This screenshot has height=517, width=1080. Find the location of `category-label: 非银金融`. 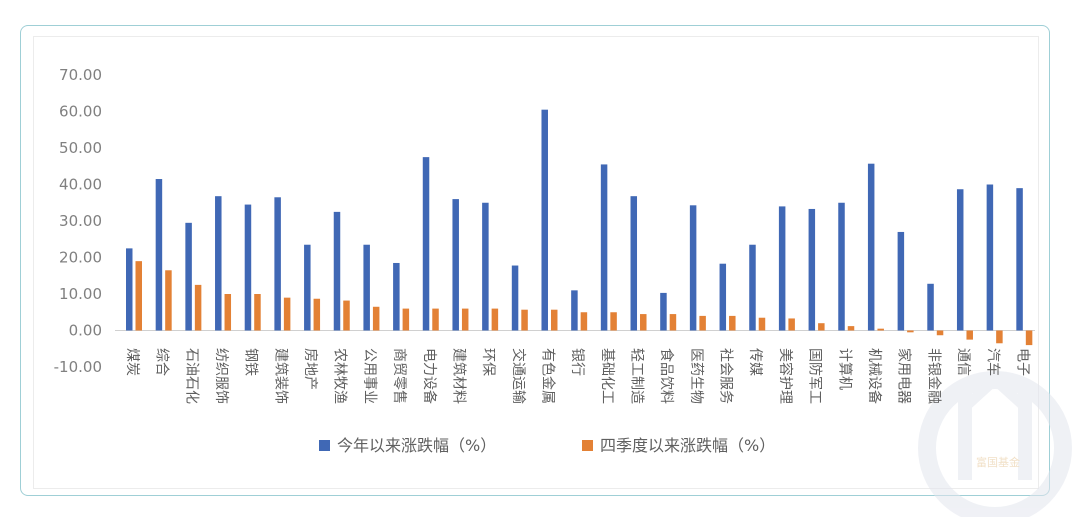

category-label: 非银金融 is located at coordinates (933, 376).